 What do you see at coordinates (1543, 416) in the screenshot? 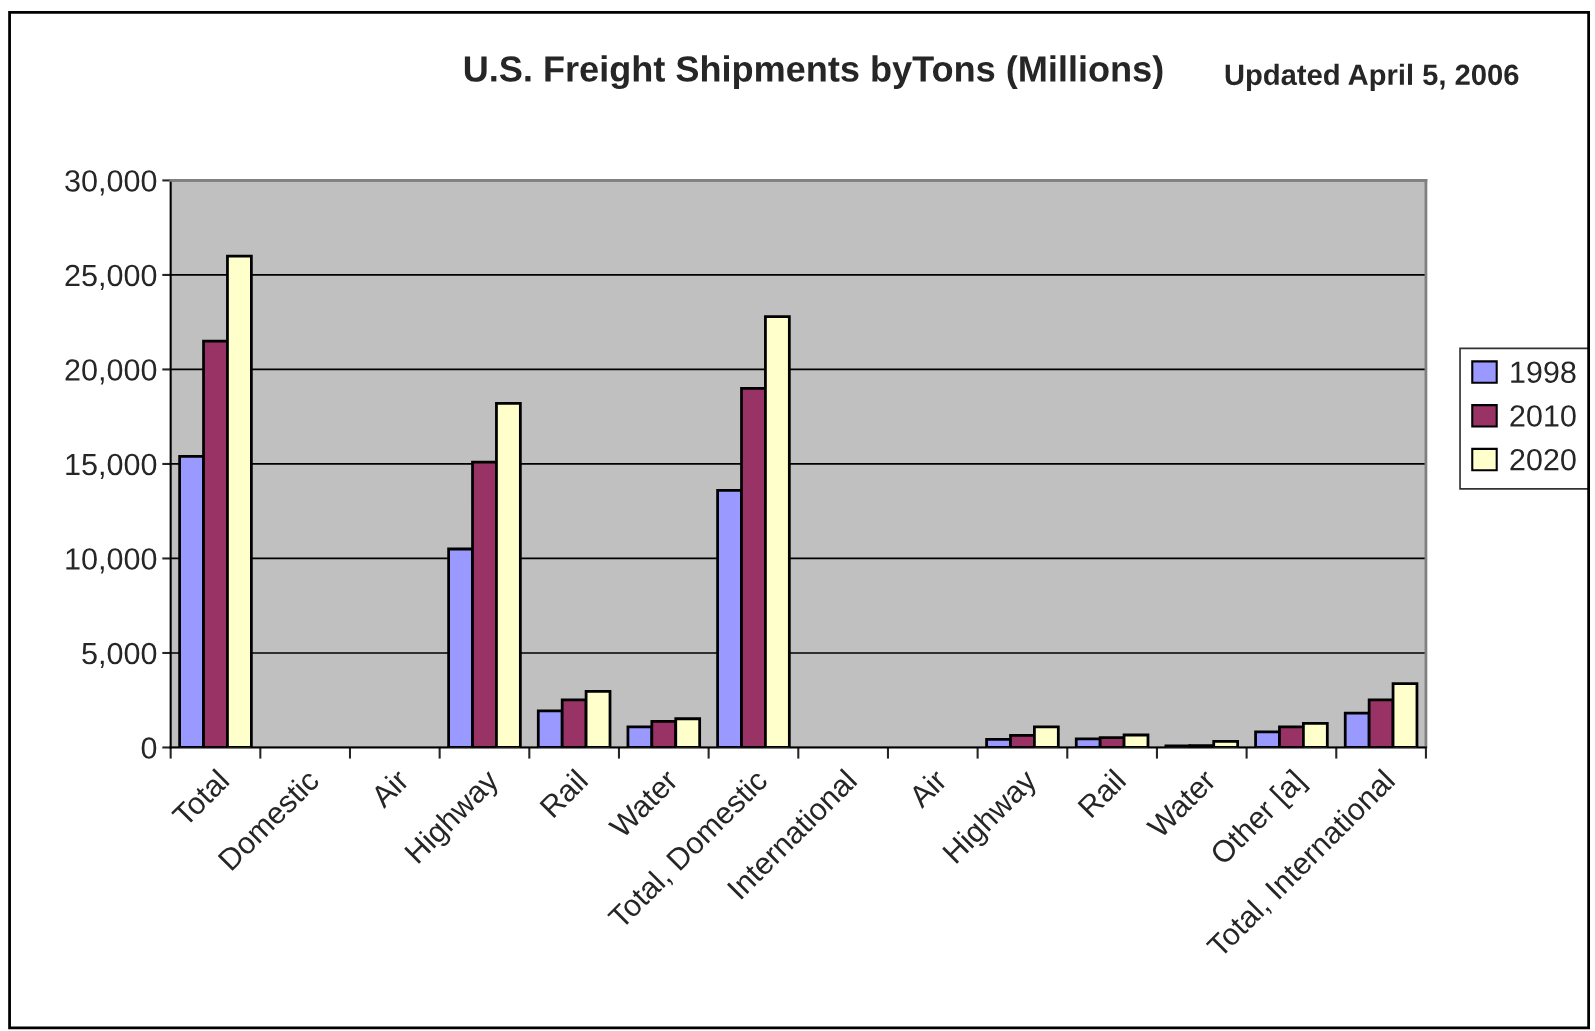
I see `legend-label: 2010` at bounding box center [1543, 416].